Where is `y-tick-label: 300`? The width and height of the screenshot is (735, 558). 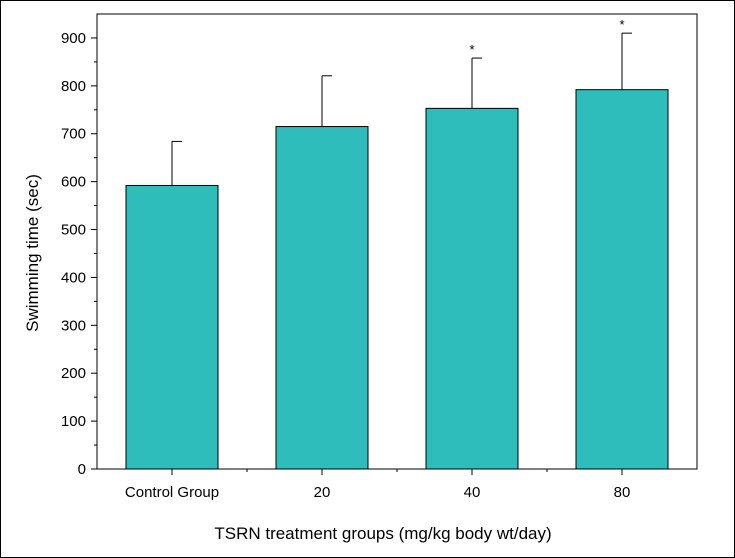
y-tick-label: 300 is located at coordinates (73, 325).